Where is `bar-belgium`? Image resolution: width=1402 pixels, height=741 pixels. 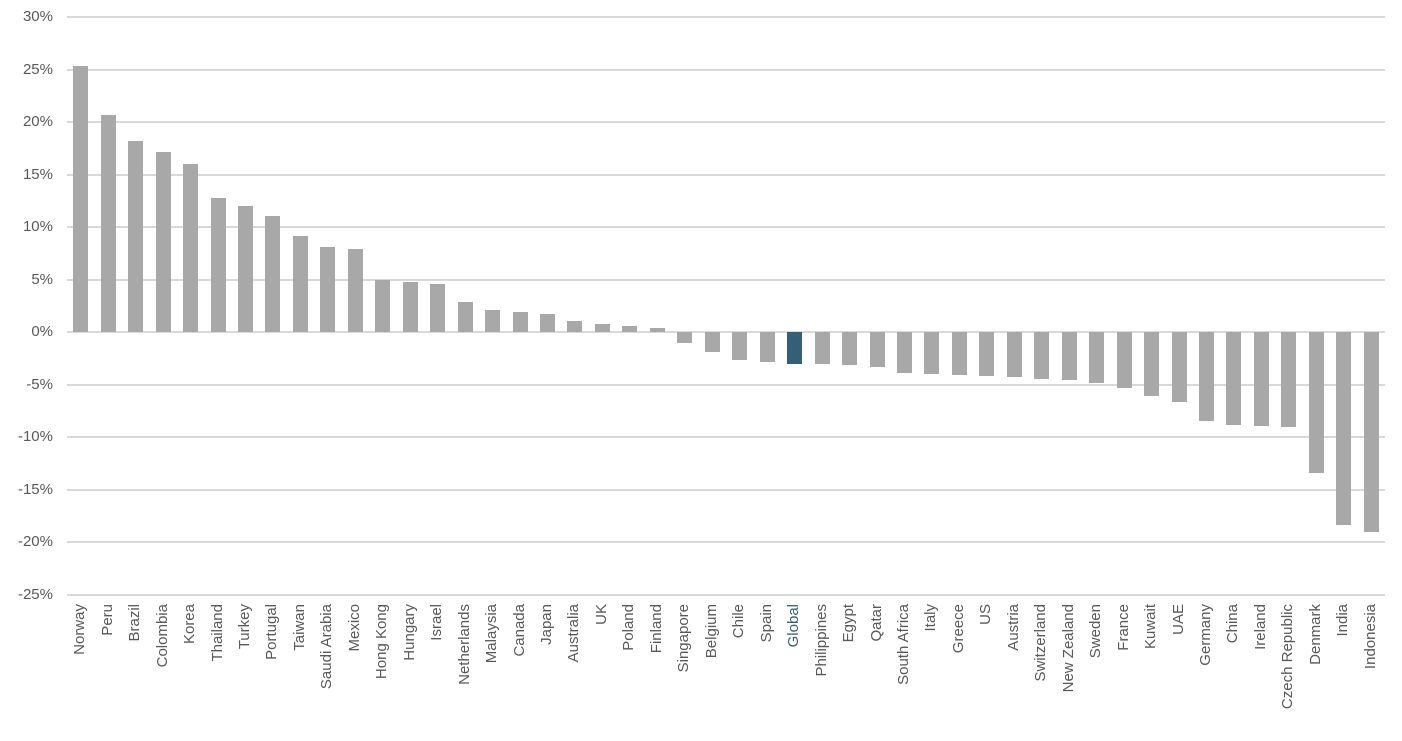
bar-belgium is located at coordinates (712, 342).